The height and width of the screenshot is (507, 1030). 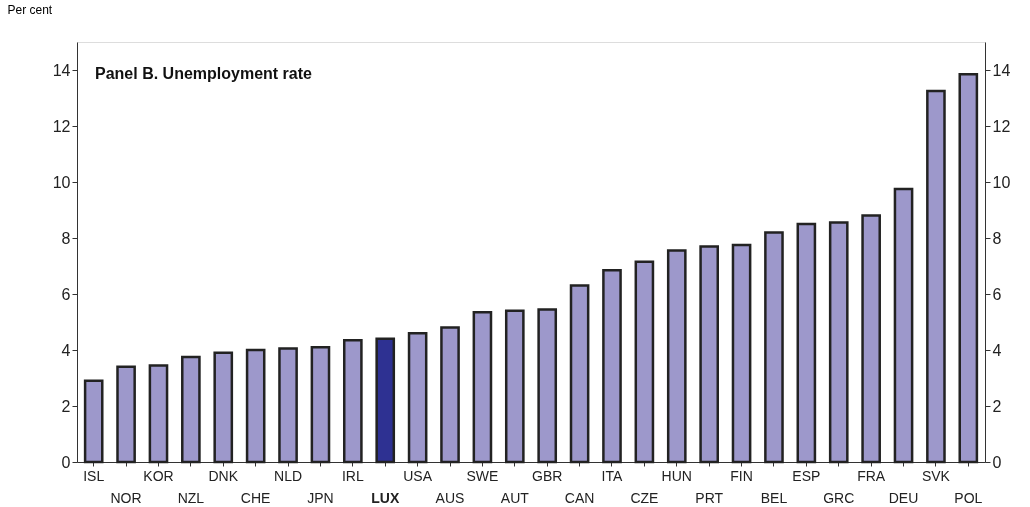 What do you see at coordinates (94, 476) in the screenshot?
I see `x-tick-label: ISL` at bounding box center [94, 476].